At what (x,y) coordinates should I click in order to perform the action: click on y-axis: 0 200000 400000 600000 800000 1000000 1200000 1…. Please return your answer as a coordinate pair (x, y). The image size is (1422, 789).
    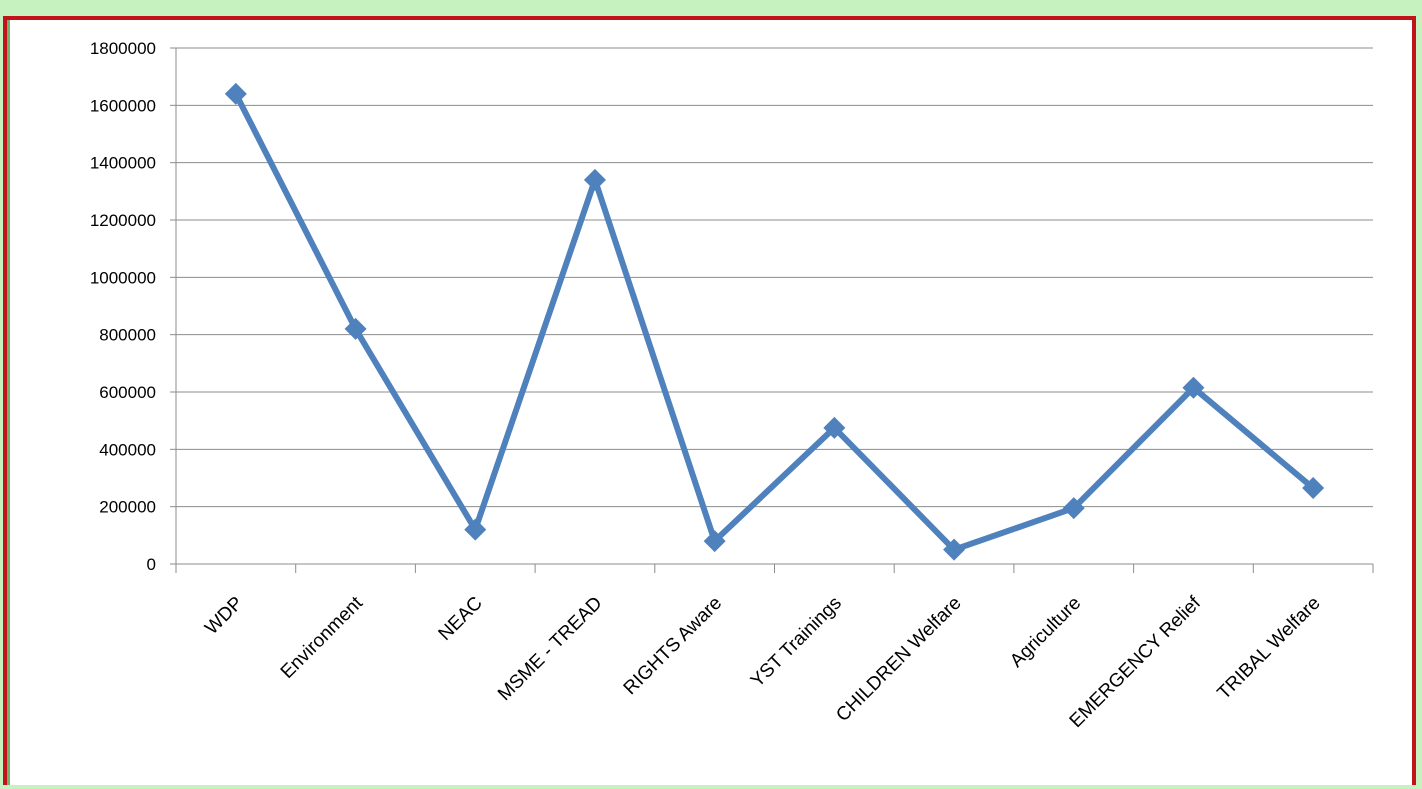
    Looking at the image, I should click on (133, 306).